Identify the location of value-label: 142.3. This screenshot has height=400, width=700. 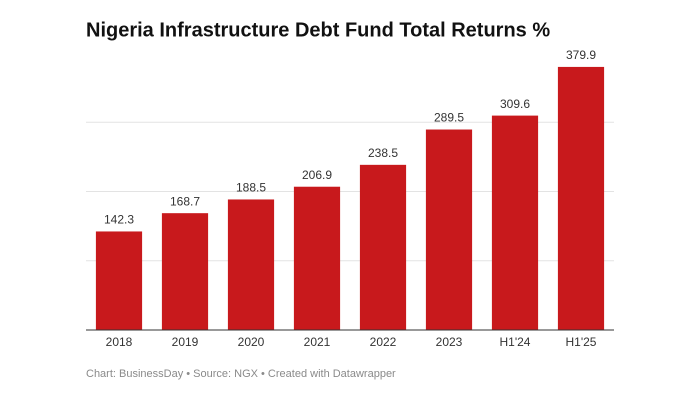
(119, 220).